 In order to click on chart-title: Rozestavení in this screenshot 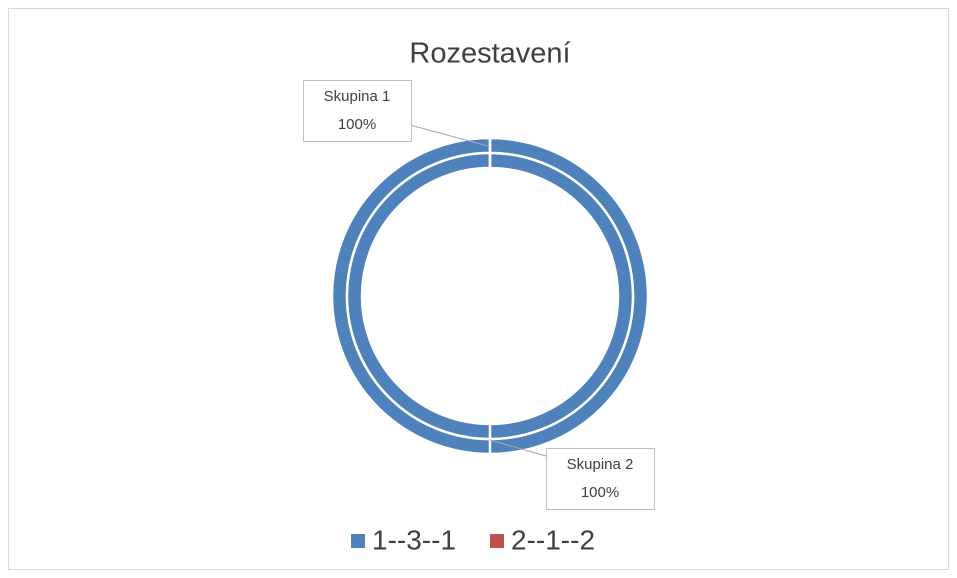, I will do `click(489, 54)`.